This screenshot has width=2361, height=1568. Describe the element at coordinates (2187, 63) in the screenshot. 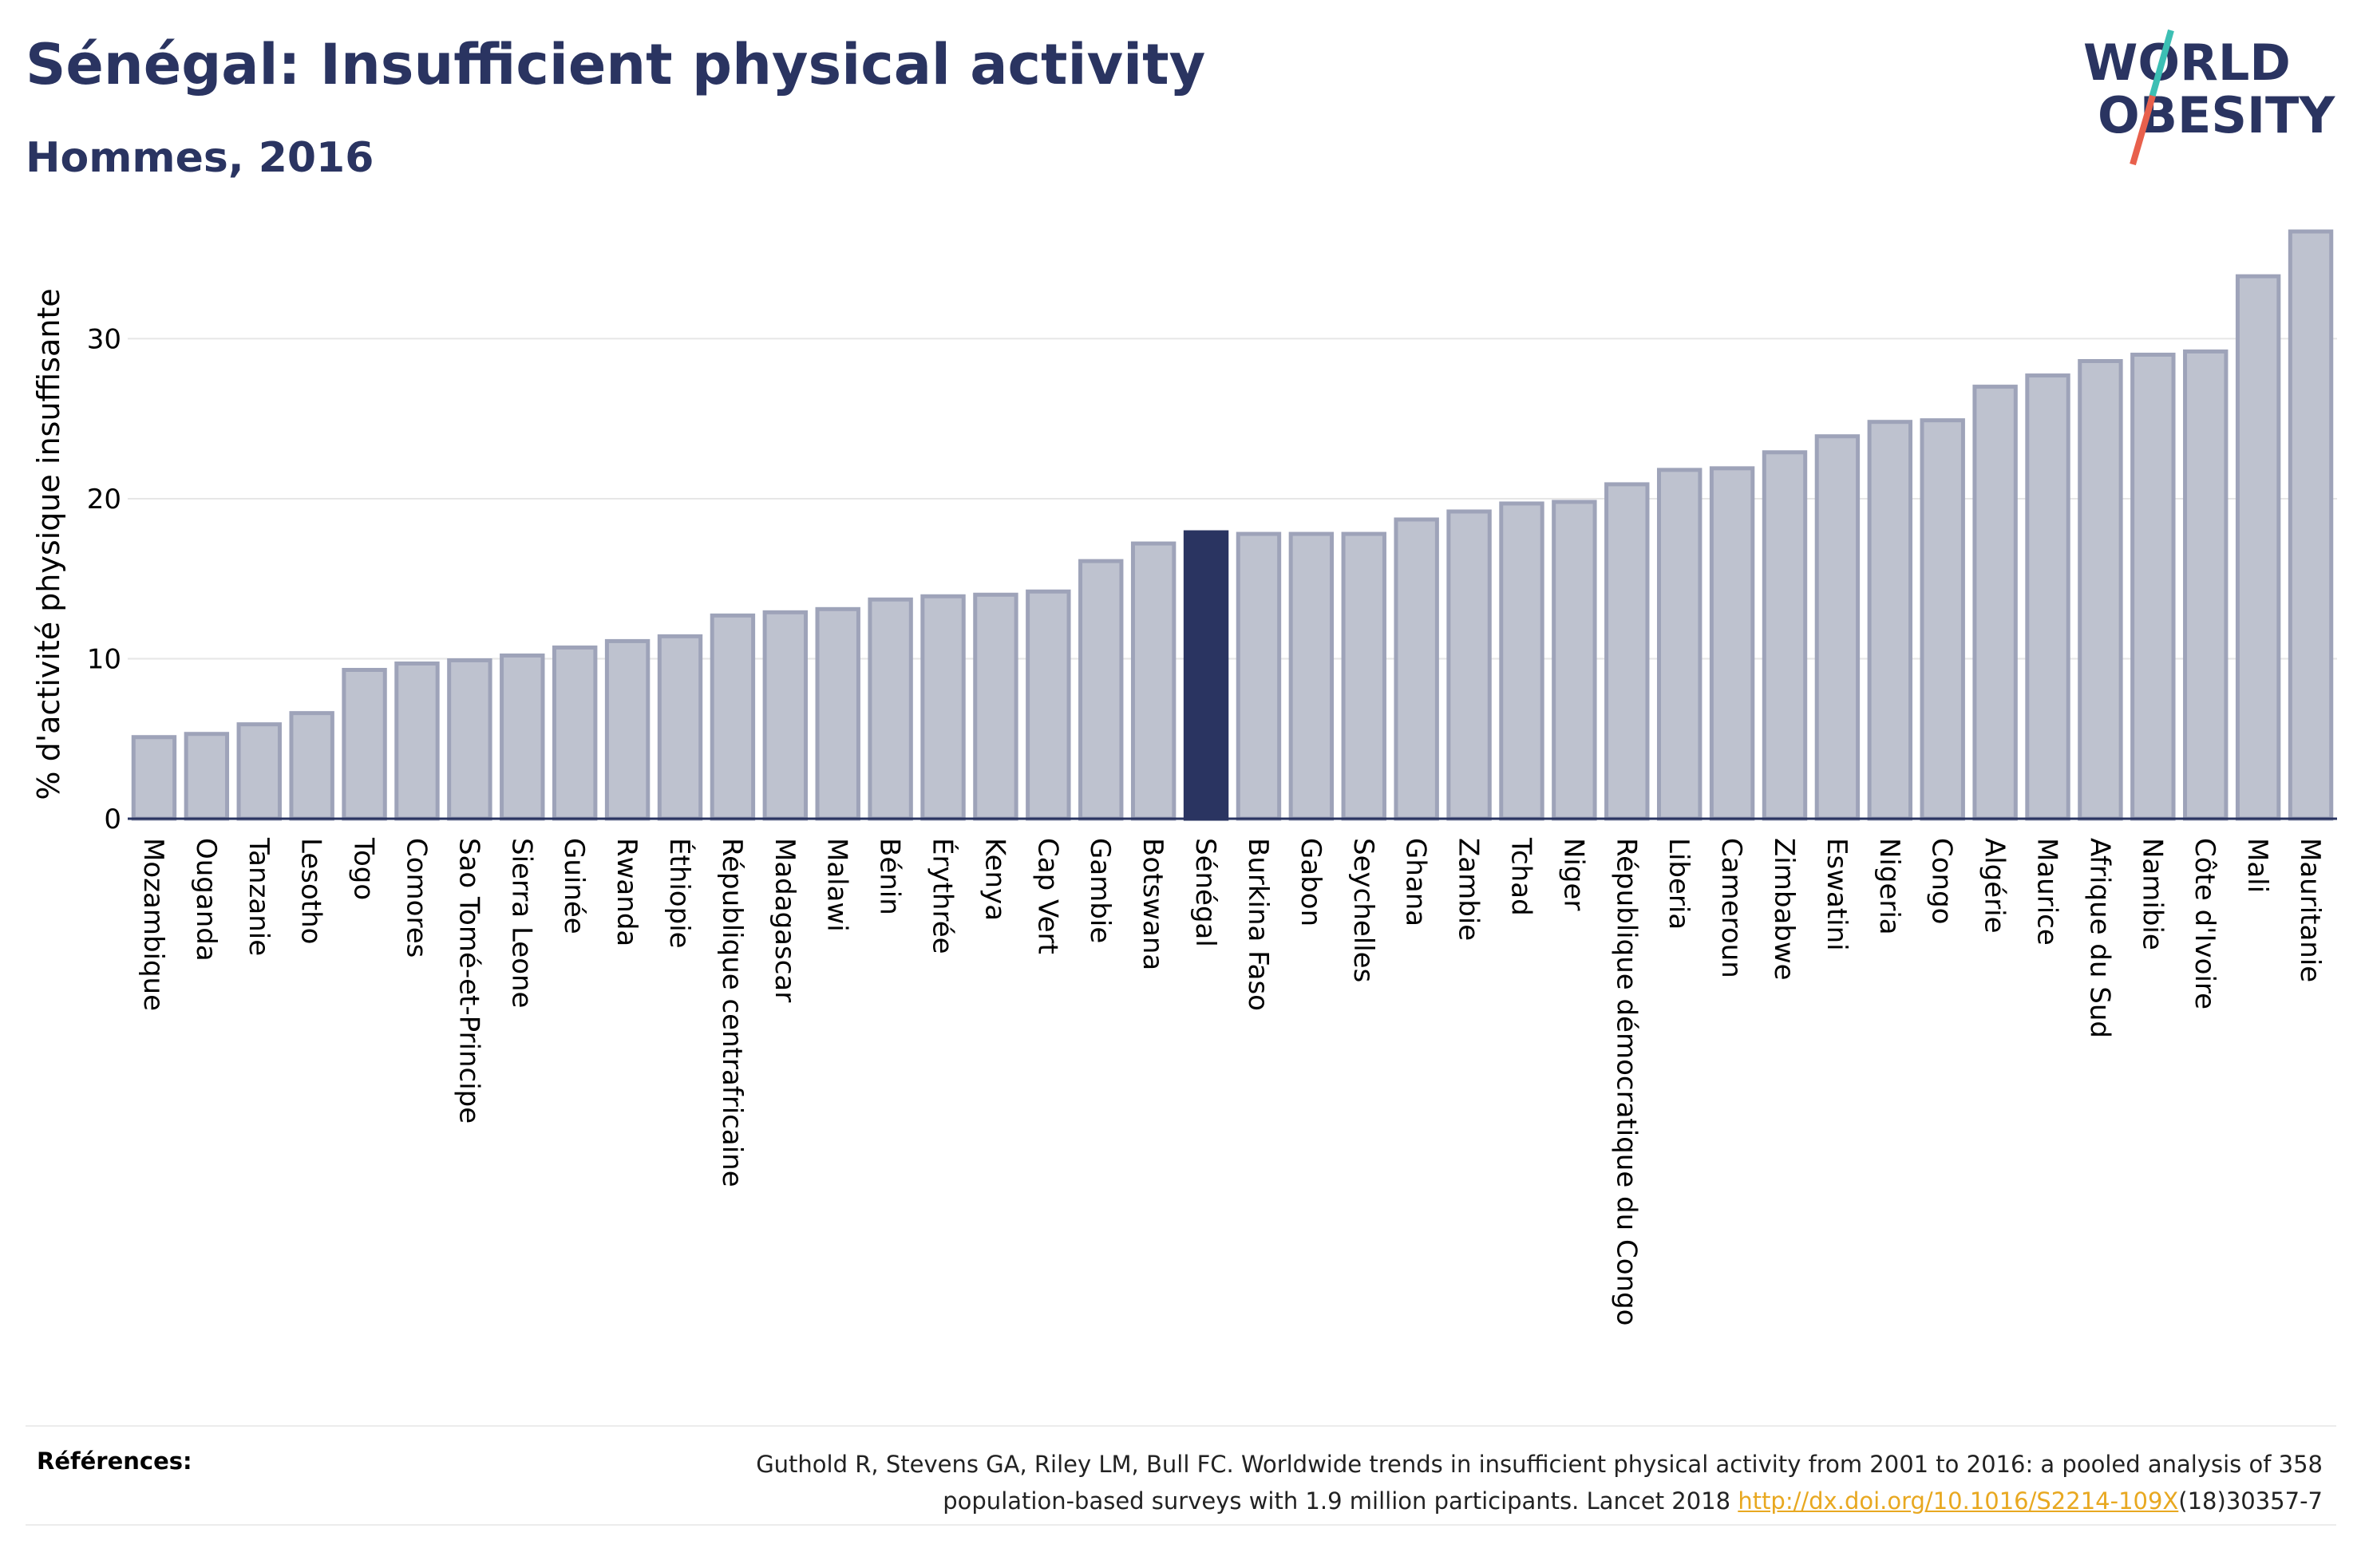

I see `logo-text-world: WORLD` at that location.